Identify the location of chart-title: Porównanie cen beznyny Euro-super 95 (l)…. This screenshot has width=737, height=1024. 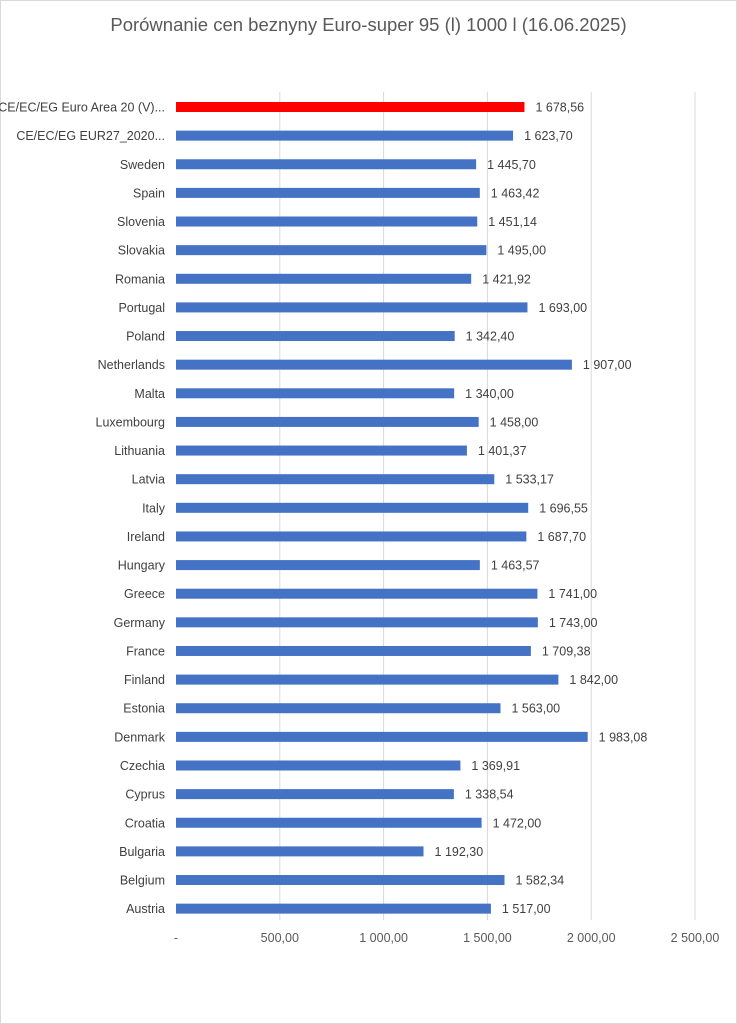
(368, 24).